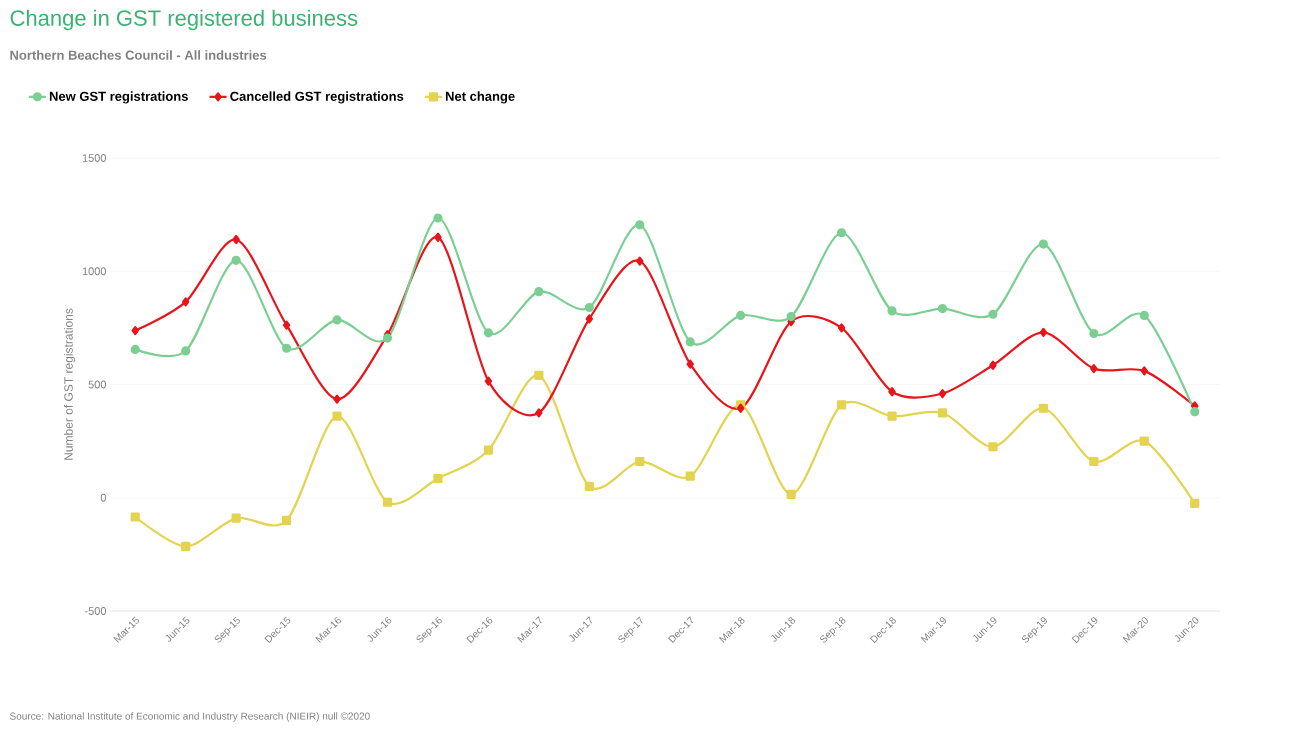  I want to click on legend-label: Net change, so click(480, 97).